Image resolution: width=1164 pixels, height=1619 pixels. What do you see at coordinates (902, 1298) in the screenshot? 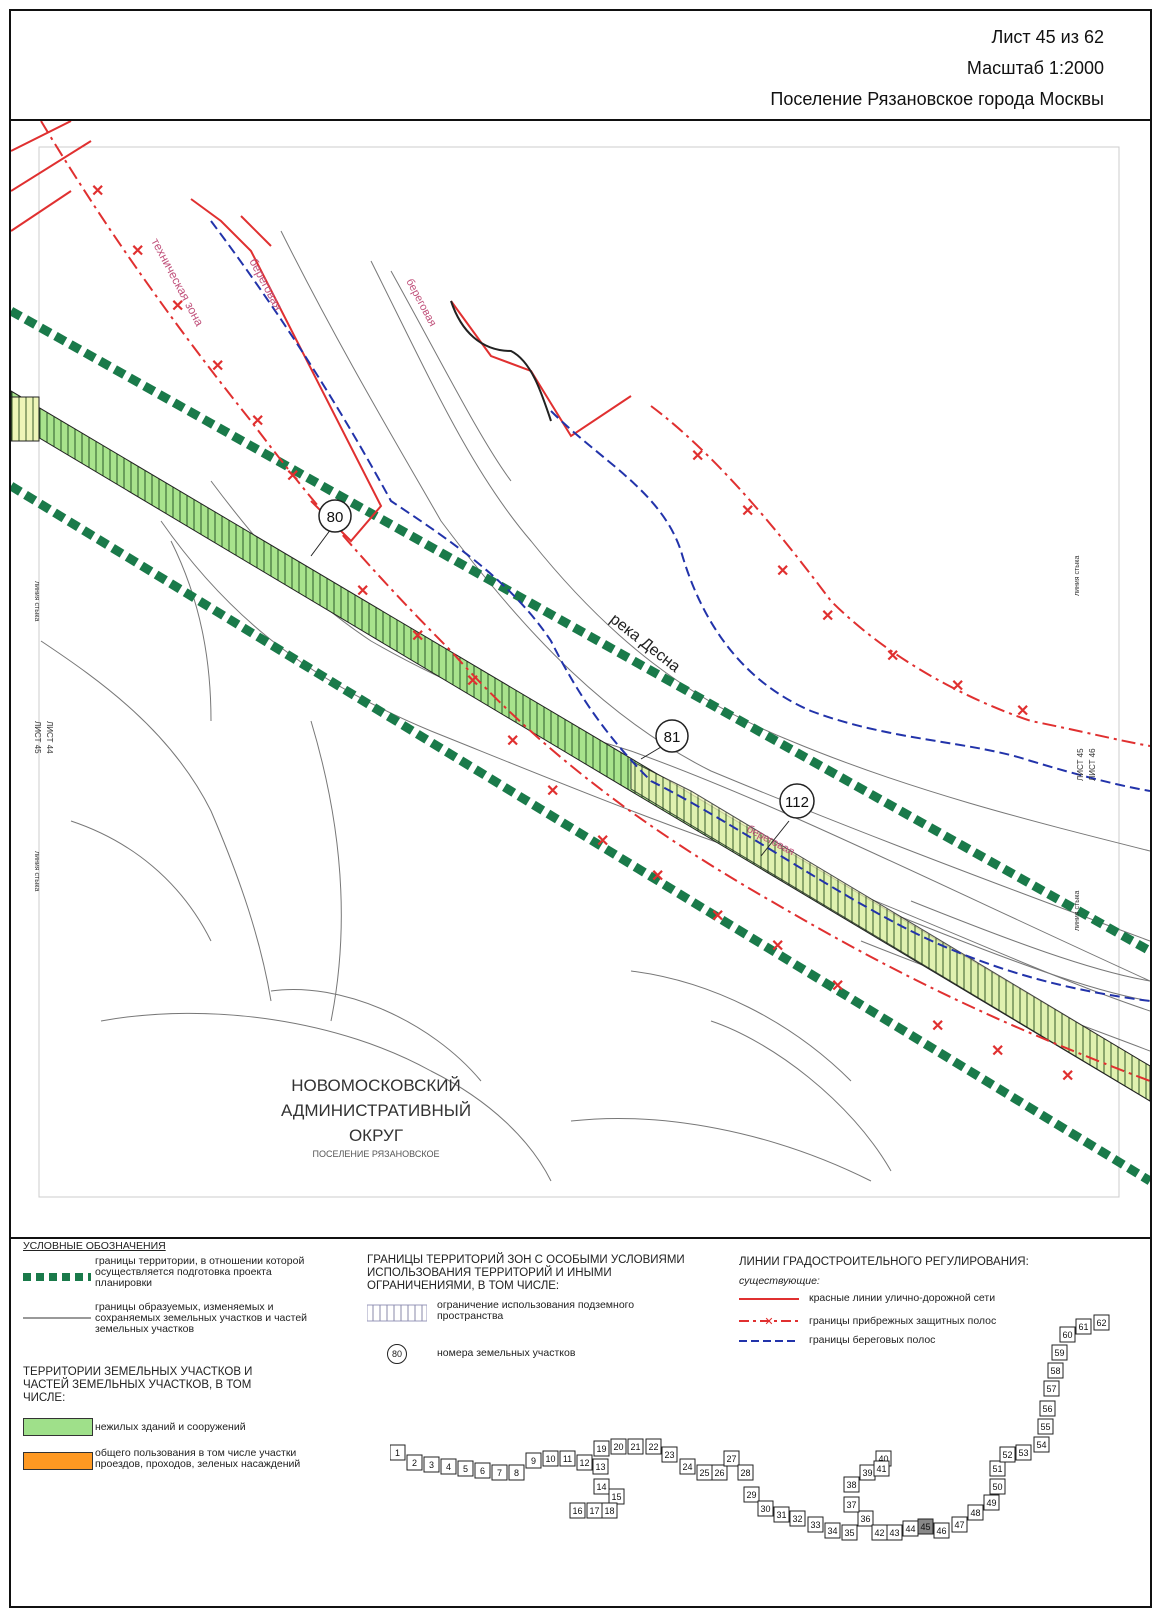
I see `legend-red-lines: красные линии улично-дорожной сети` at bounding box center [902, 1298].